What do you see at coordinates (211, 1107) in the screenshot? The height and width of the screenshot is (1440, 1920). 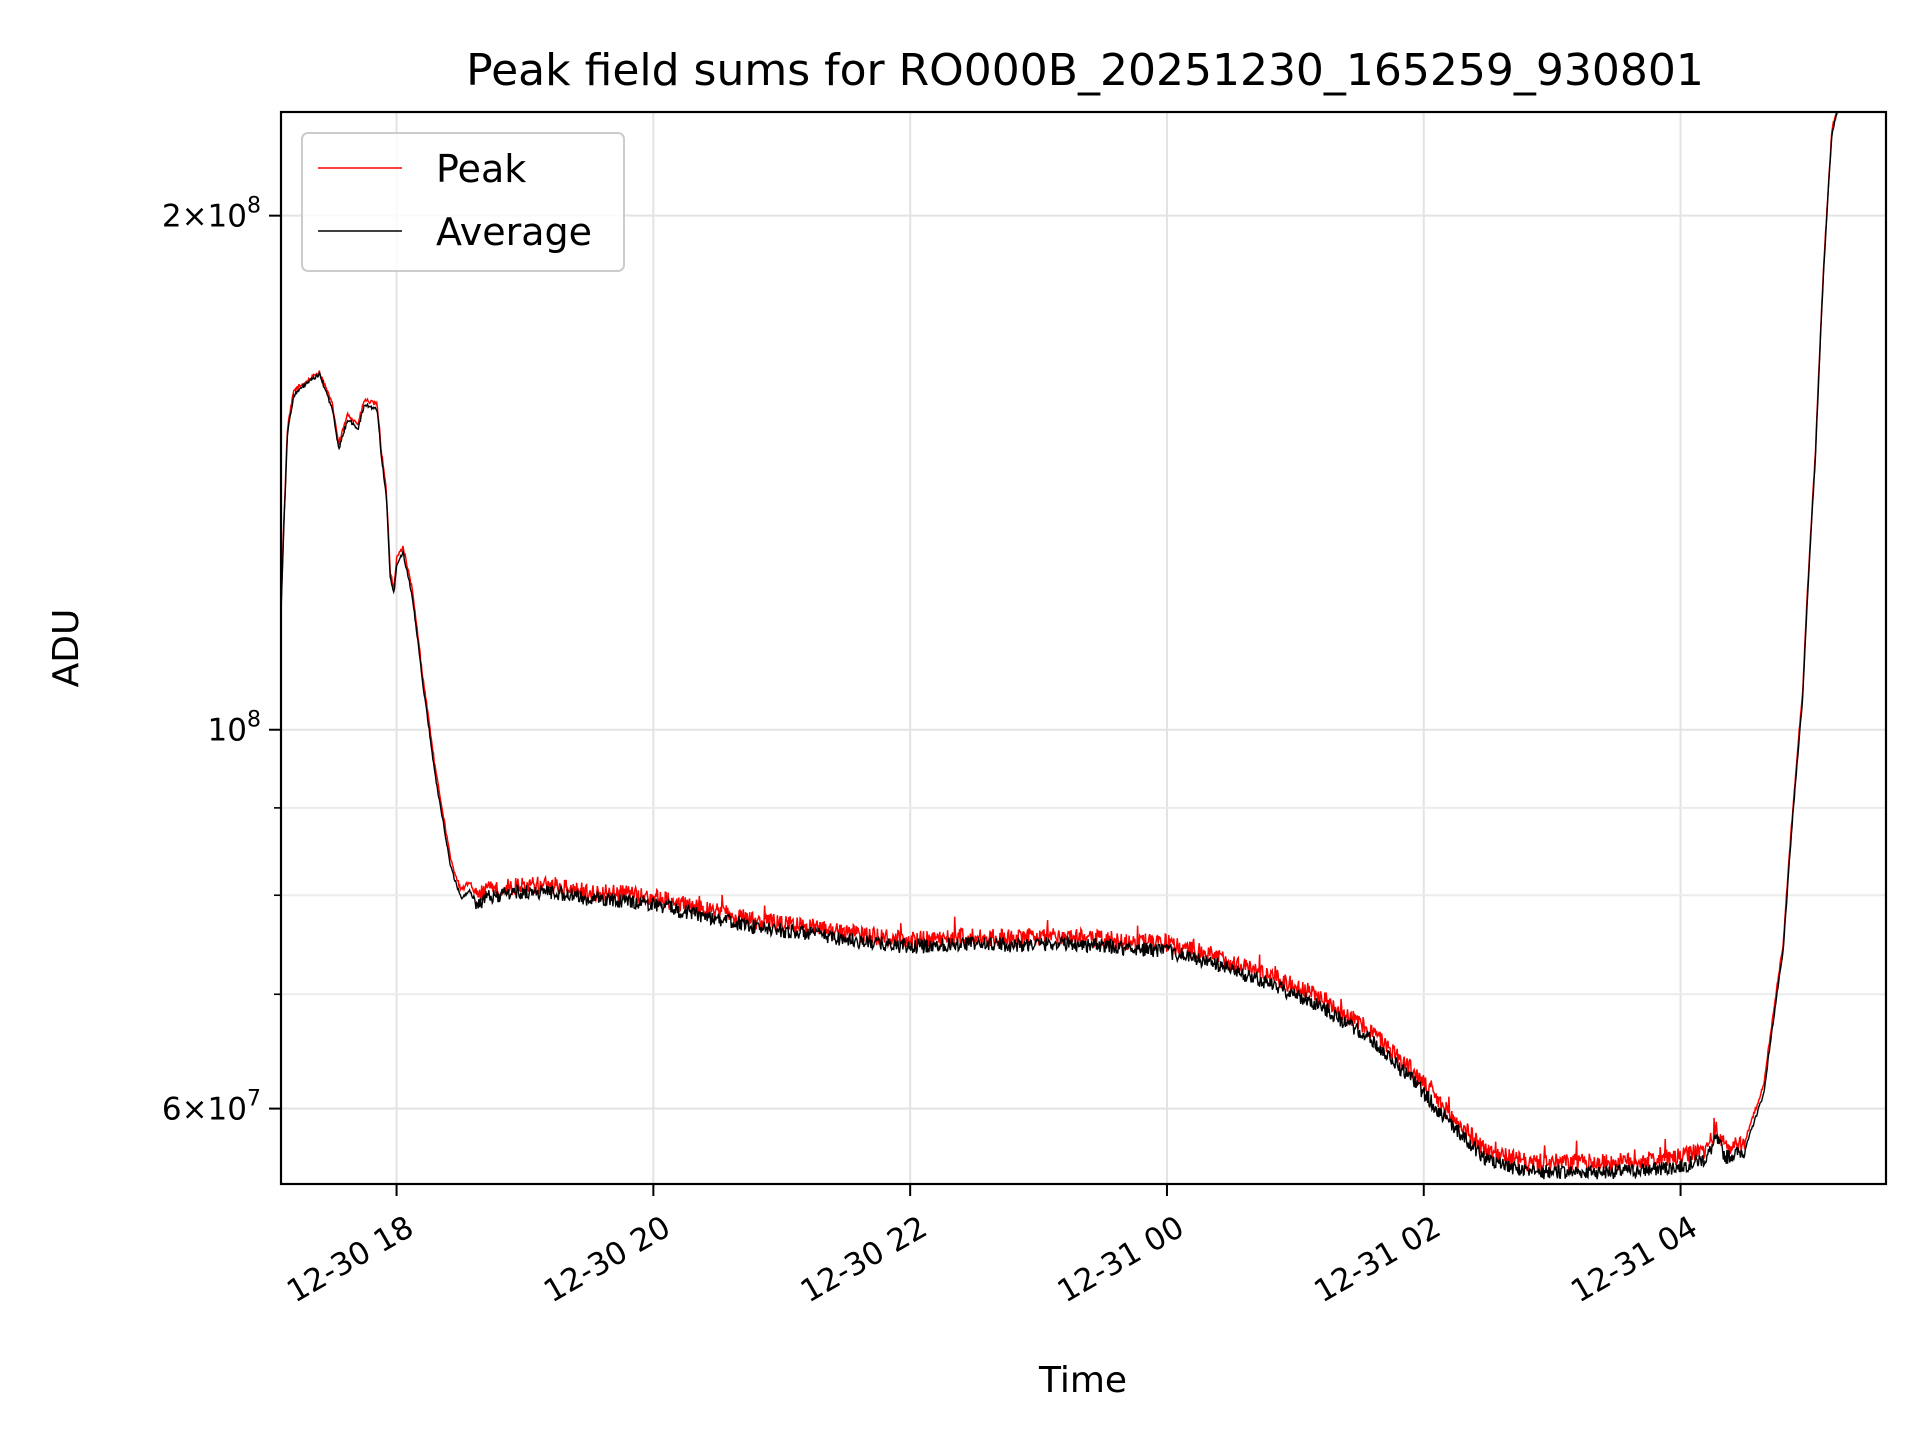 I see `y-tick-label: 6×107` at bounding box center [211, 1107].